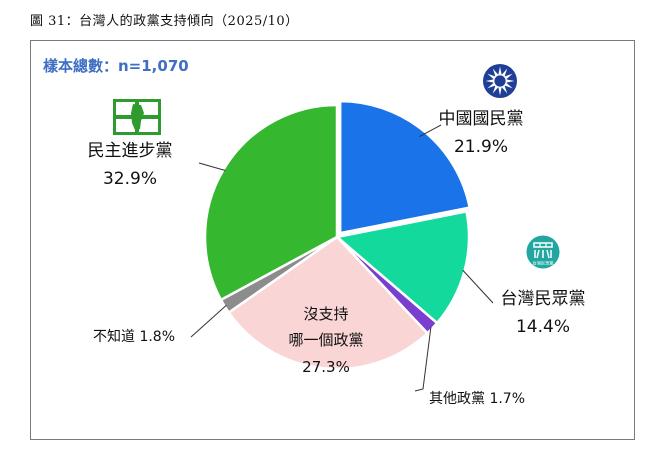 This screenshot has height=476, width=671. I want to click on other-party-slice-label: 其他政黨 1.7%, so click(477, 399).